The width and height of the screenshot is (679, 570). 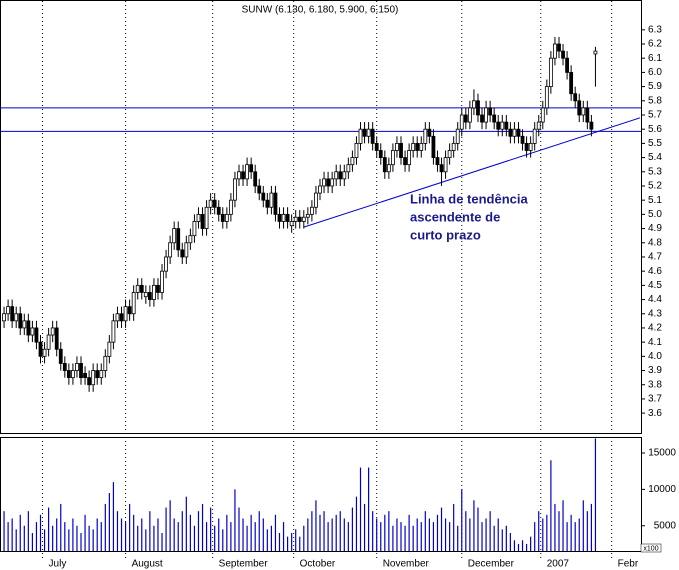 I want to click on y-tick-label: 5.7, so click(x=655, y=115).